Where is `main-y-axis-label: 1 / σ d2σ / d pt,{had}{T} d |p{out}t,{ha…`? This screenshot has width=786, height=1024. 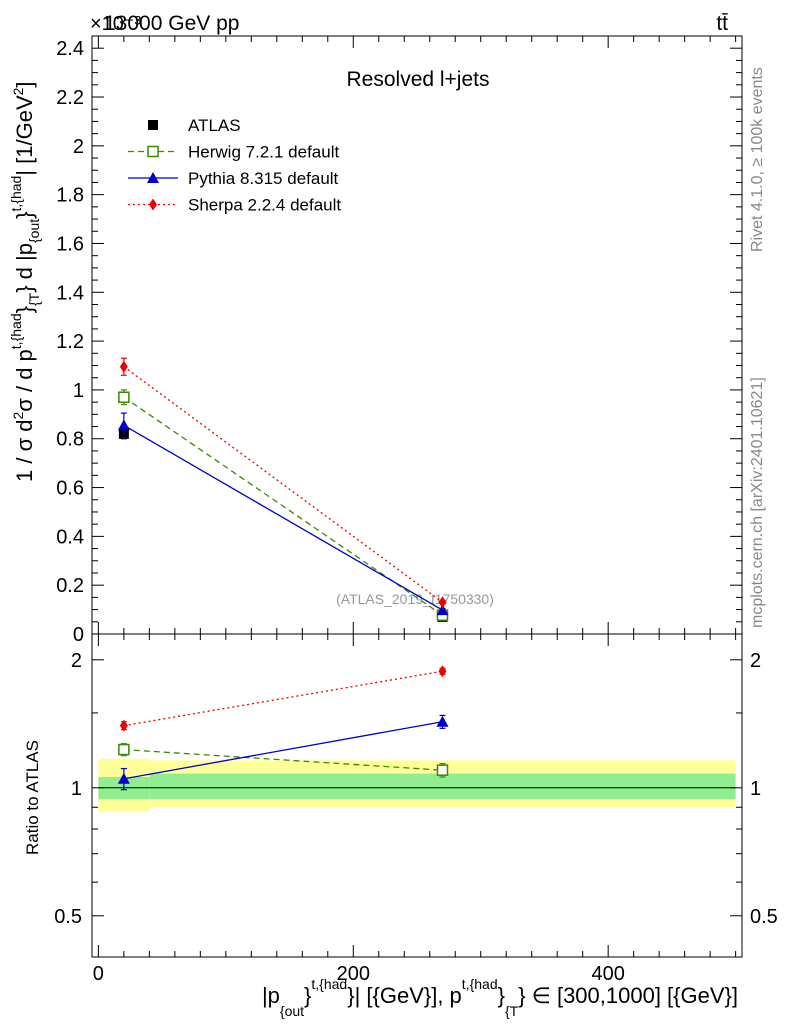 main-y-axis-label: 1 / σ d2σ / d pt,{had}{T} d |p{out}t,{ha… is located at coordinates (25, 281).